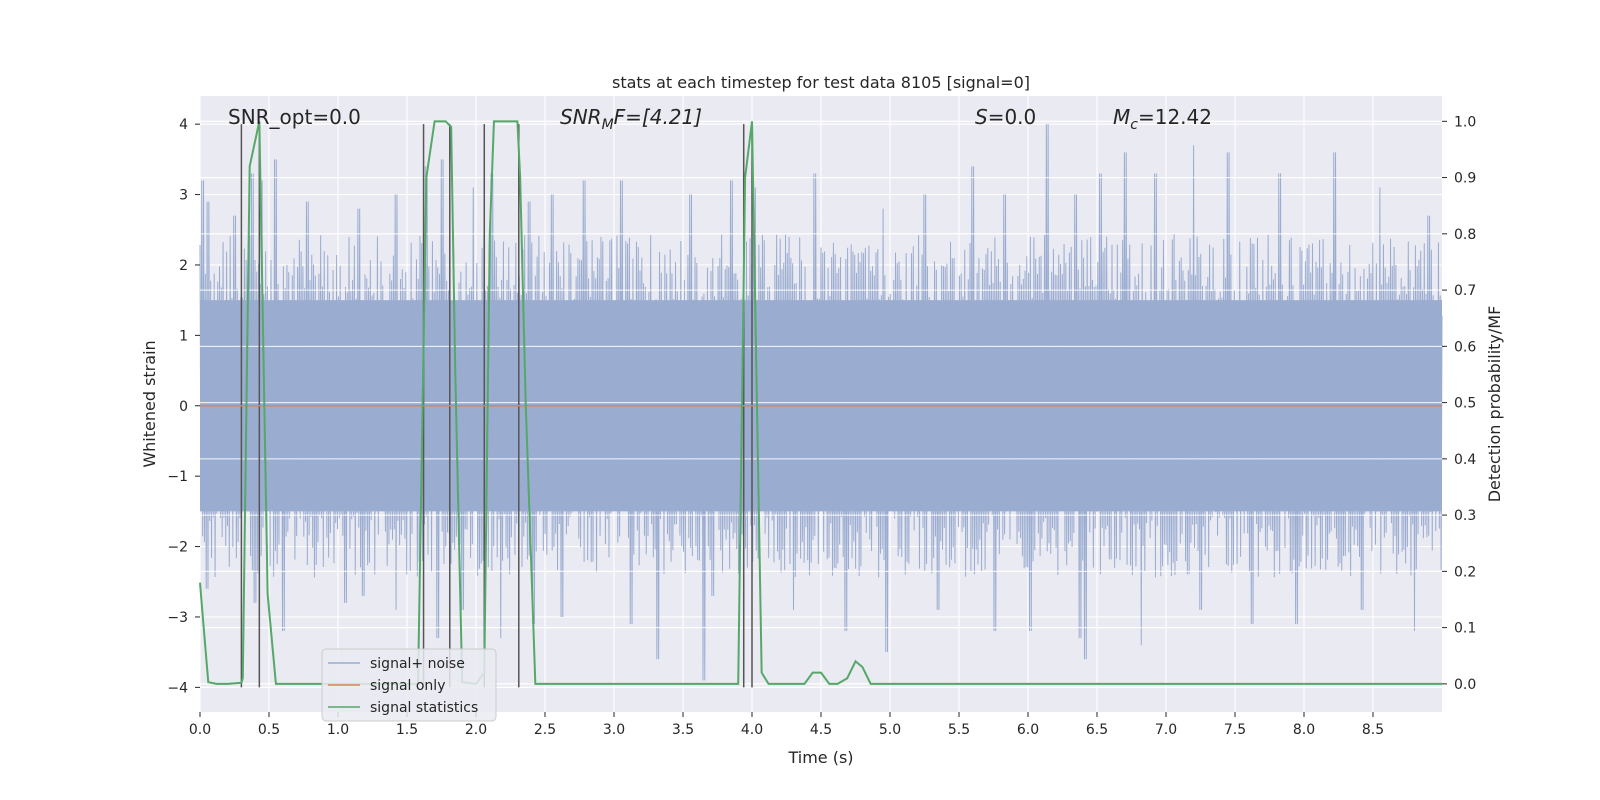 The width and height of the screenshot is (1600, 800). I want to click on right-y-tick-label: 1.0, so click(1465, 122).